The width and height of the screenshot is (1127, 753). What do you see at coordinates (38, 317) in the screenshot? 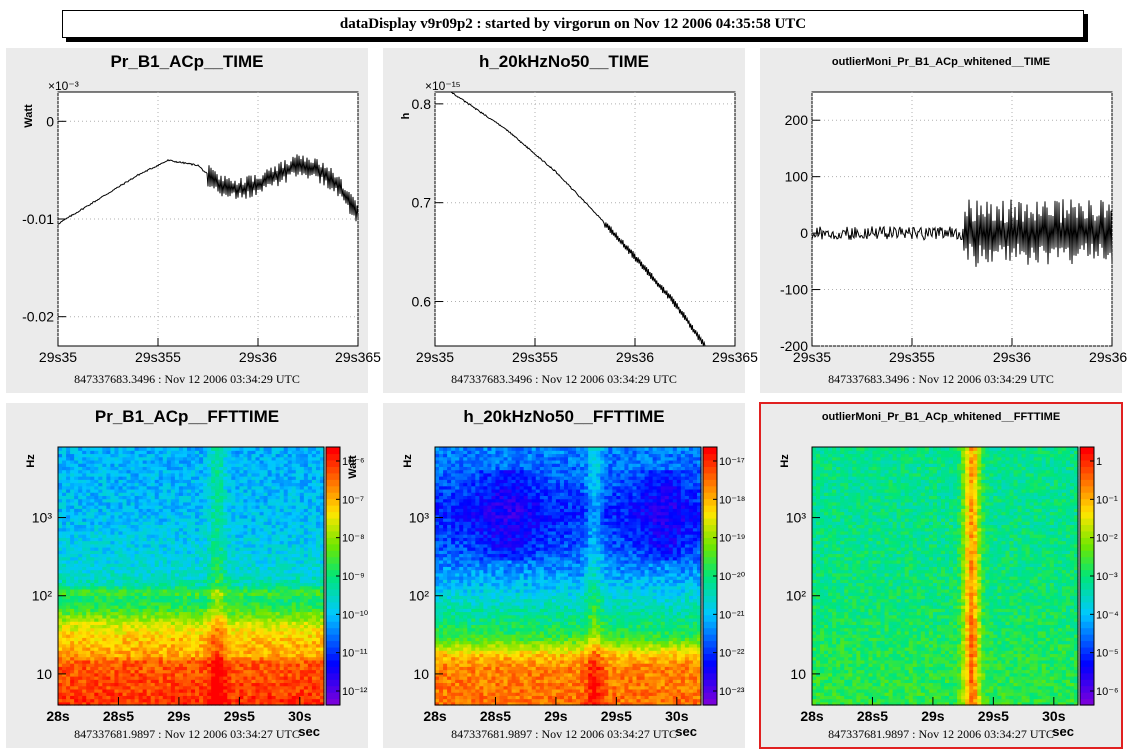
I see `y-tick-label: -0.02` at bounding box center [38, 317].